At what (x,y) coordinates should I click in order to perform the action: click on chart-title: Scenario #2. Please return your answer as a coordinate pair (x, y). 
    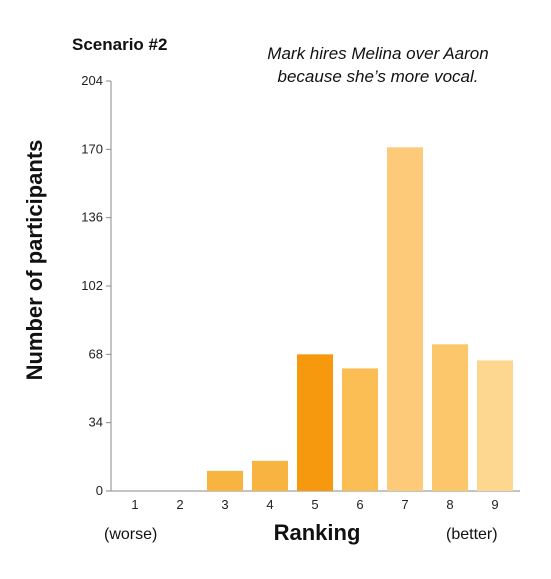
    Looking at the image, I should click on (120, 44).